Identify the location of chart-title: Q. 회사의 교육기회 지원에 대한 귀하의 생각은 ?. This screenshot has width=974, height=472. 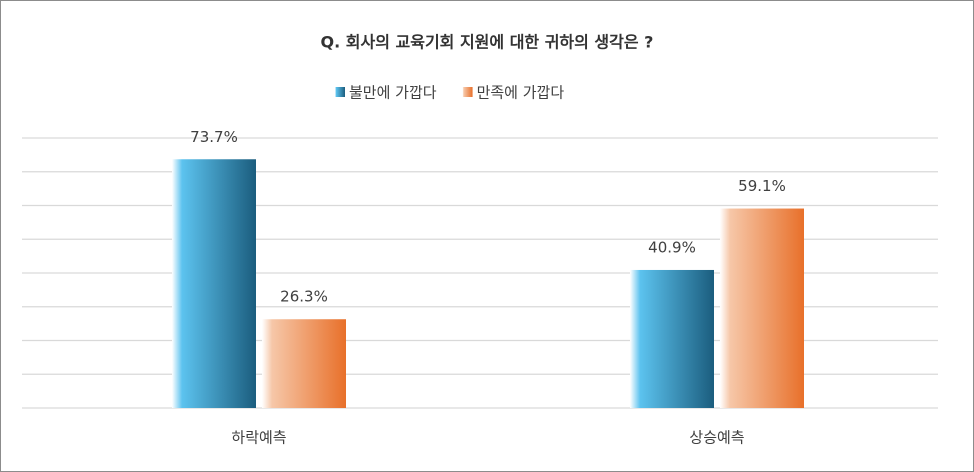
(487, 42).